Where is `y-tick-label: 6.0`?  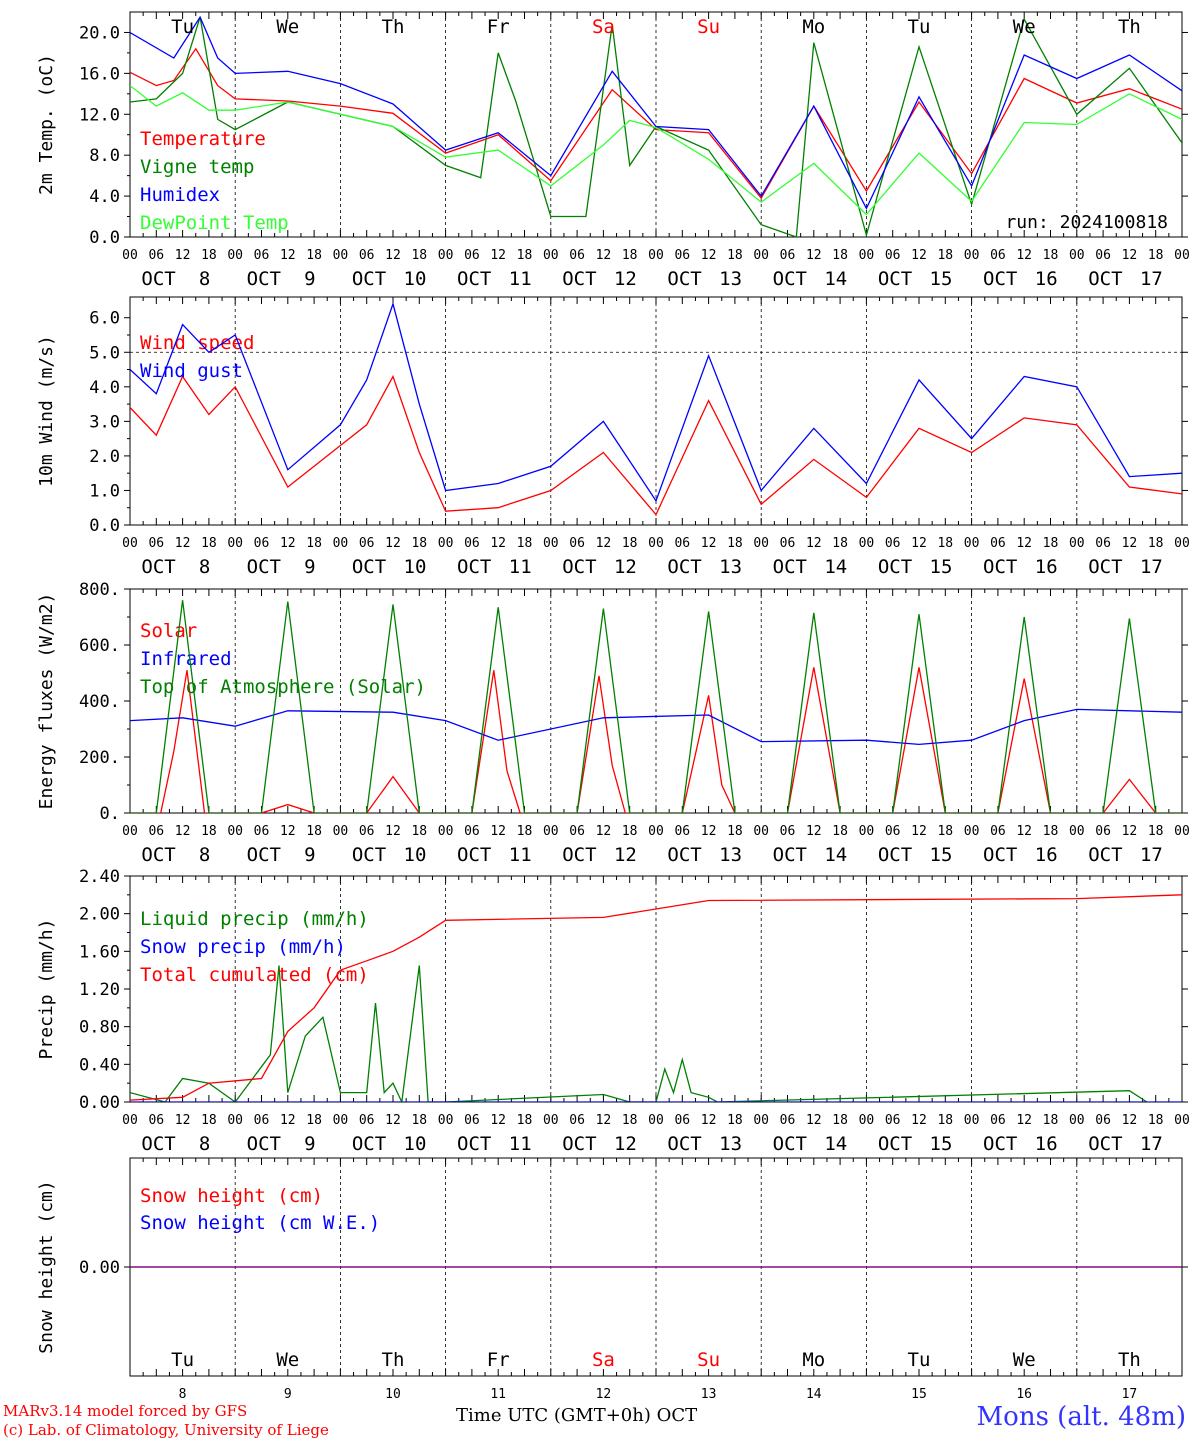 y-tick-label: 6.0 is located at coordinates (104, 319).